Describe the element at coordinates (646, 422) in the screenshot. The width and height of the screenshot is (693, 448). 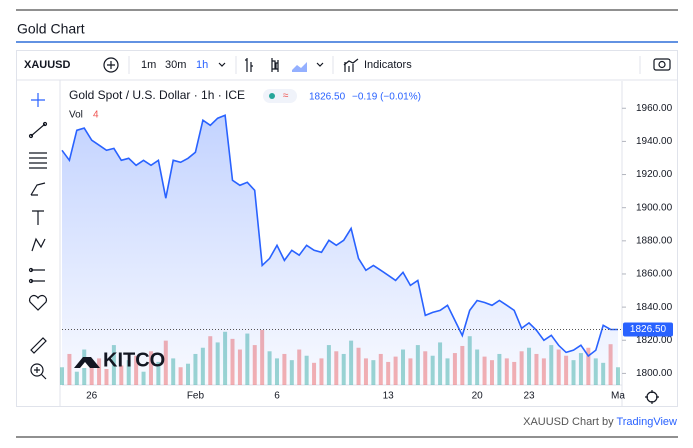
I see `footer-link: TradingView` at that location.